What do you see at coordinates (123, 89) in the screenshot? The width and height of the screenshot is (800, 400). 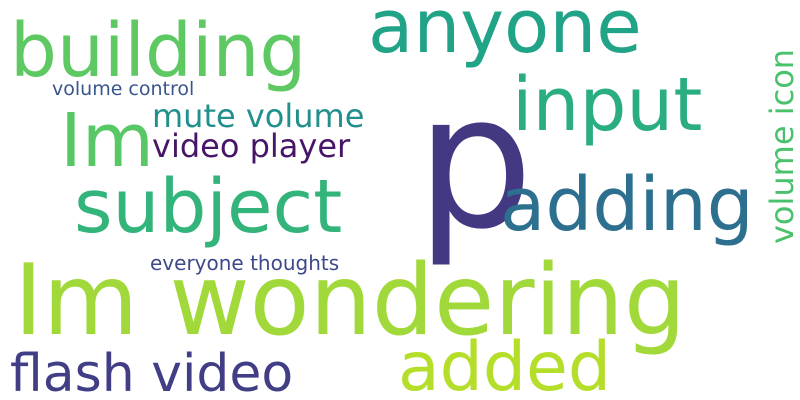 I see `word-volume-control: volume control` at bounding box center [123, 89].